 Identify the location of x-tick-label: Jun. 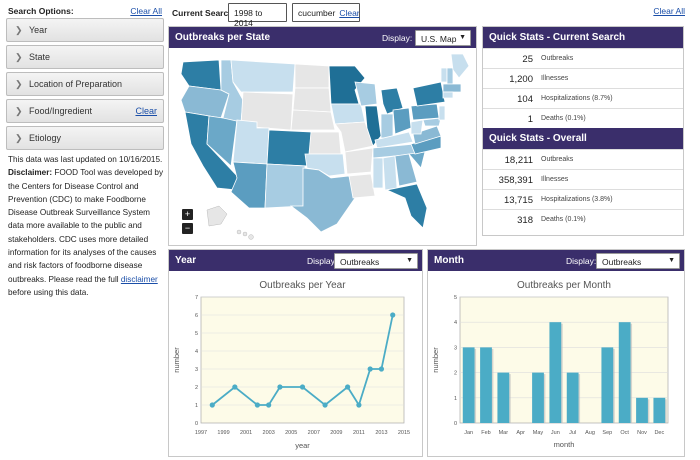
(555, 433).